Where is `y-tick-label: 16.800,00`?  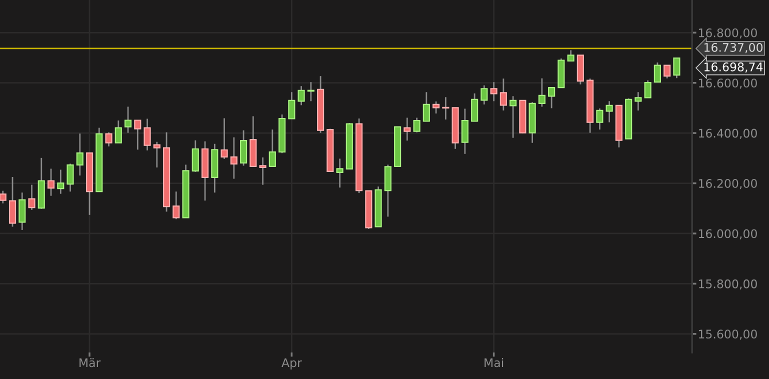
y-tick-label: 16.800,00 is located at coordinates (727, 33).